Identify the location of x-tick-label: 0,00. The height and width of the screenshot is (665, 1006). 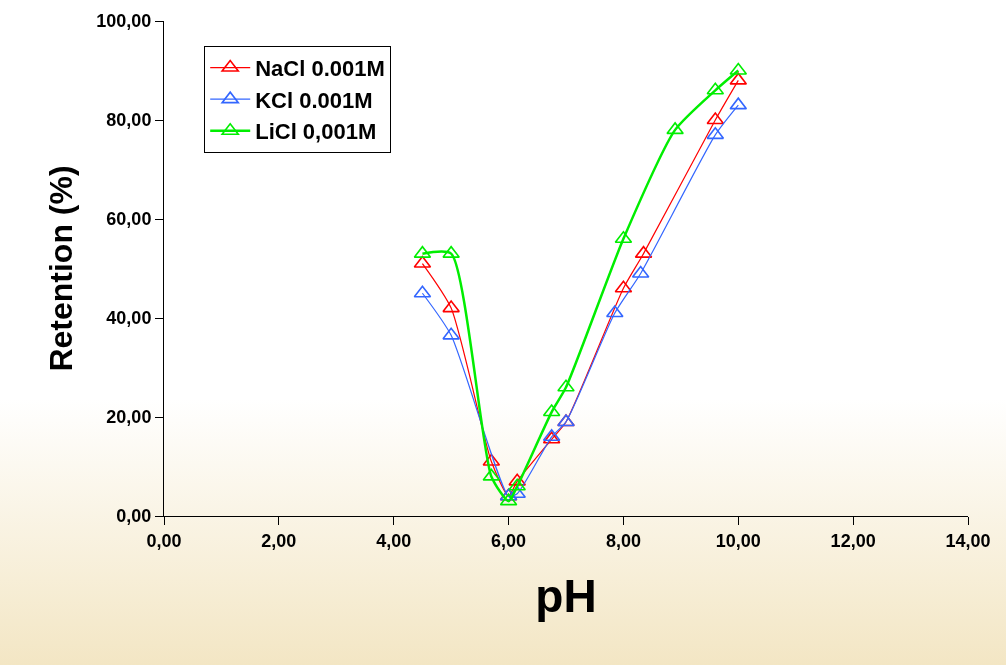
(164, 540).